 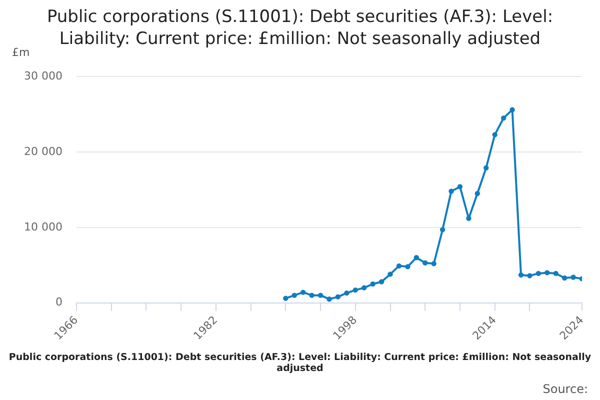 What do you see at coordinates (300, 363) in the screenshot?
I see `text: Public corporations (S.11001): Debt securities (AF.3): Level: Liability: Current price: £million: Not seasonally adjusted` at bounding box center [300, 363].